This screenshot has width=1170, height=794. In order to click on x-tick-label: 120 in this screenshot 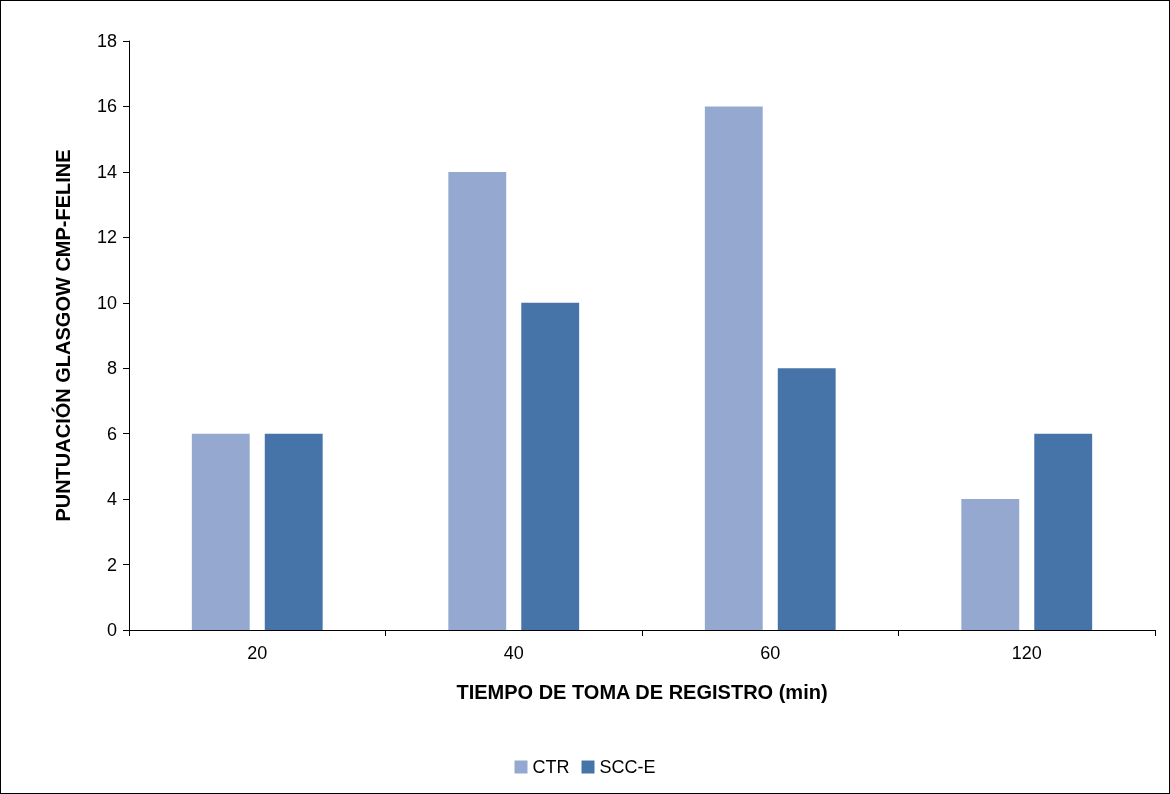, I will do `click(1026, 653)`.